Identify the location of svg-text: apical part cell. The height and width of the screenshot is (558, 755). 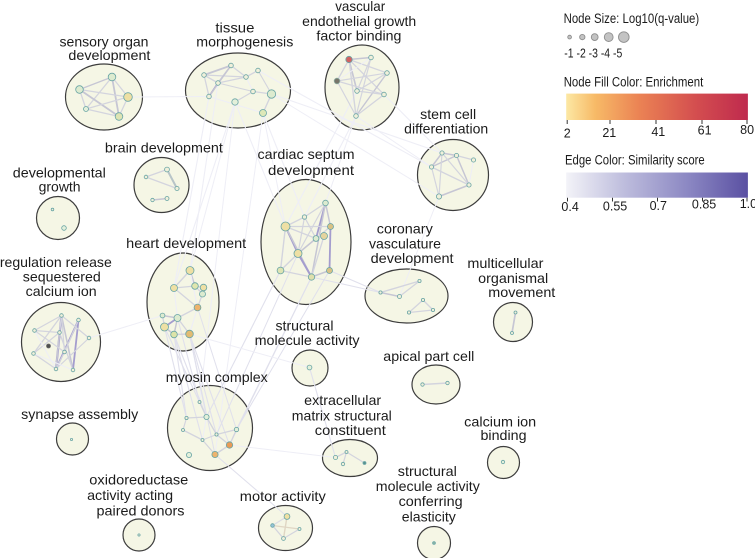
(428, 356).